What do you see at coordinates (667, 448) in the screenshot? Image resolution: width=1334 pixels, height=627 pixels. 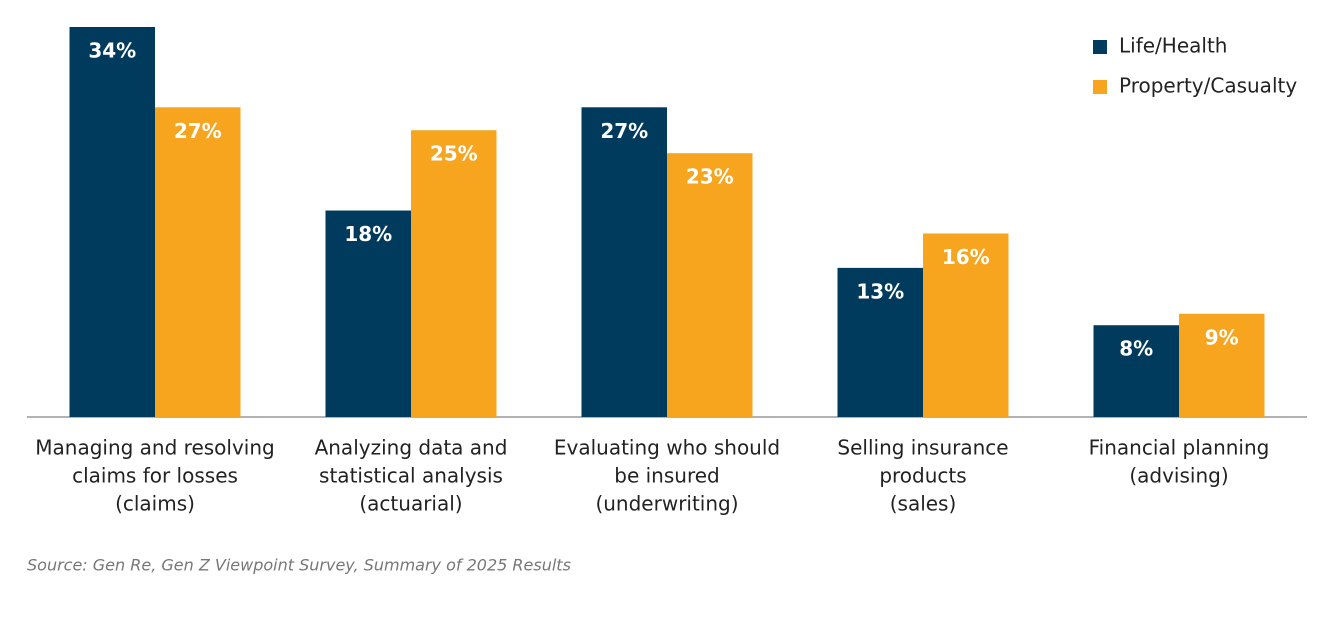 I see `x-tick-label: Evaluating who should` at bounding box center [667, 448].